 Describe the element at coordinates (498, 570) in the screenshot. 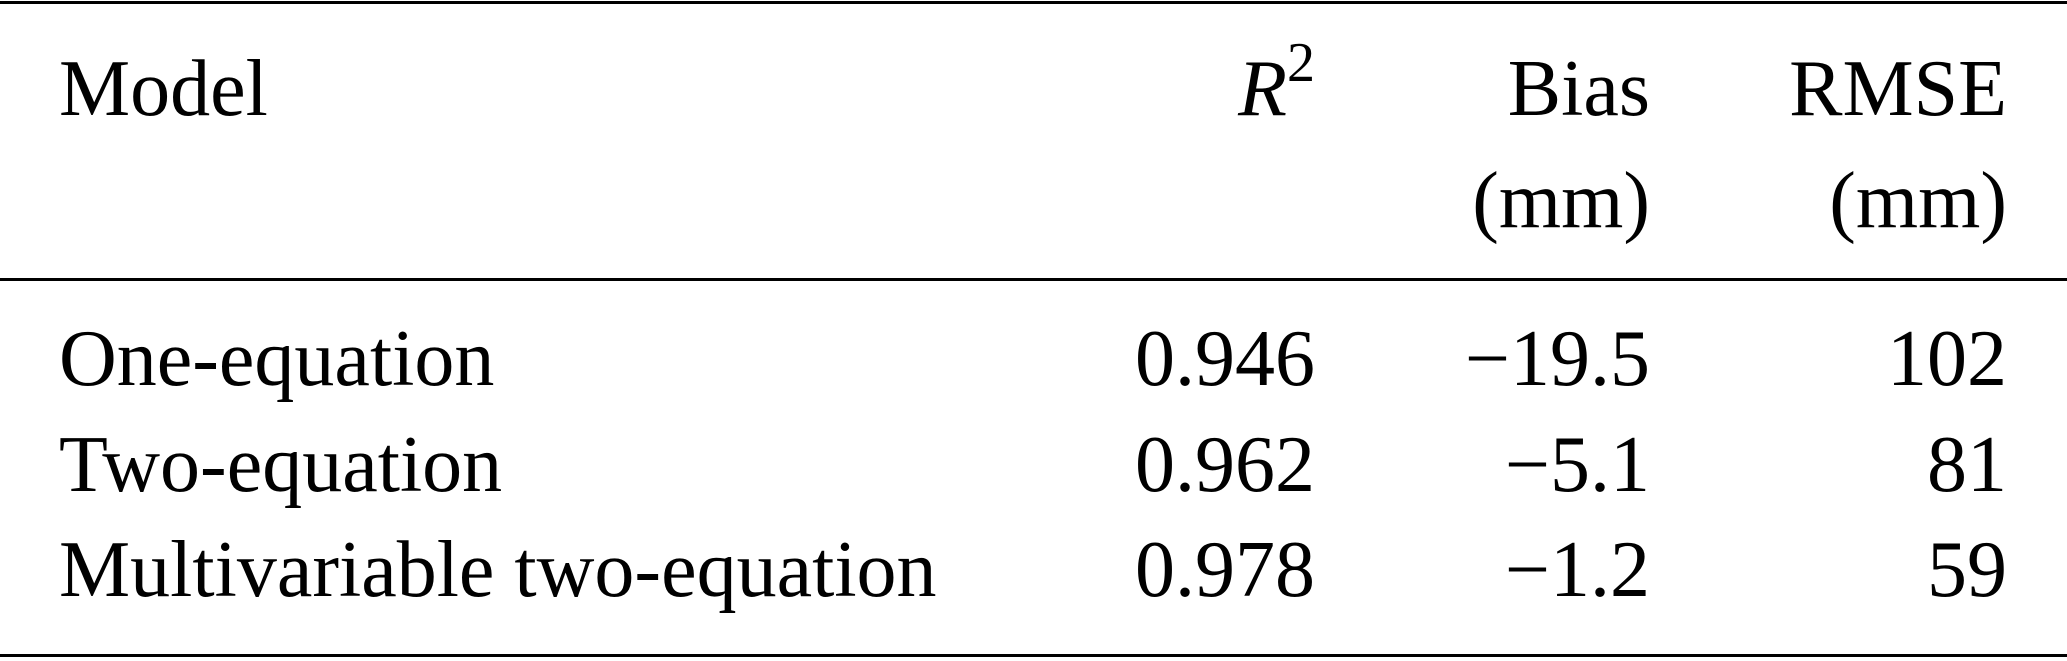

I see `model-cell: Multivariable two-equation` at that location.